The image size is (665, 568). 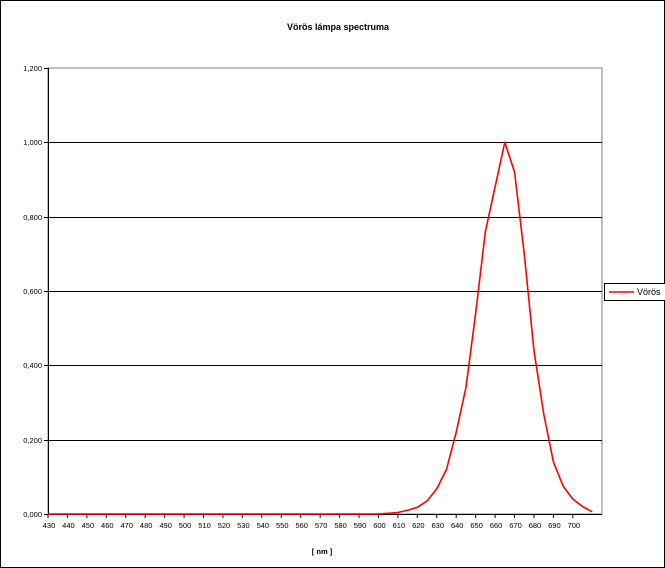 I want to click on y-tick-label: 0,600, so click(x=32, y=291).